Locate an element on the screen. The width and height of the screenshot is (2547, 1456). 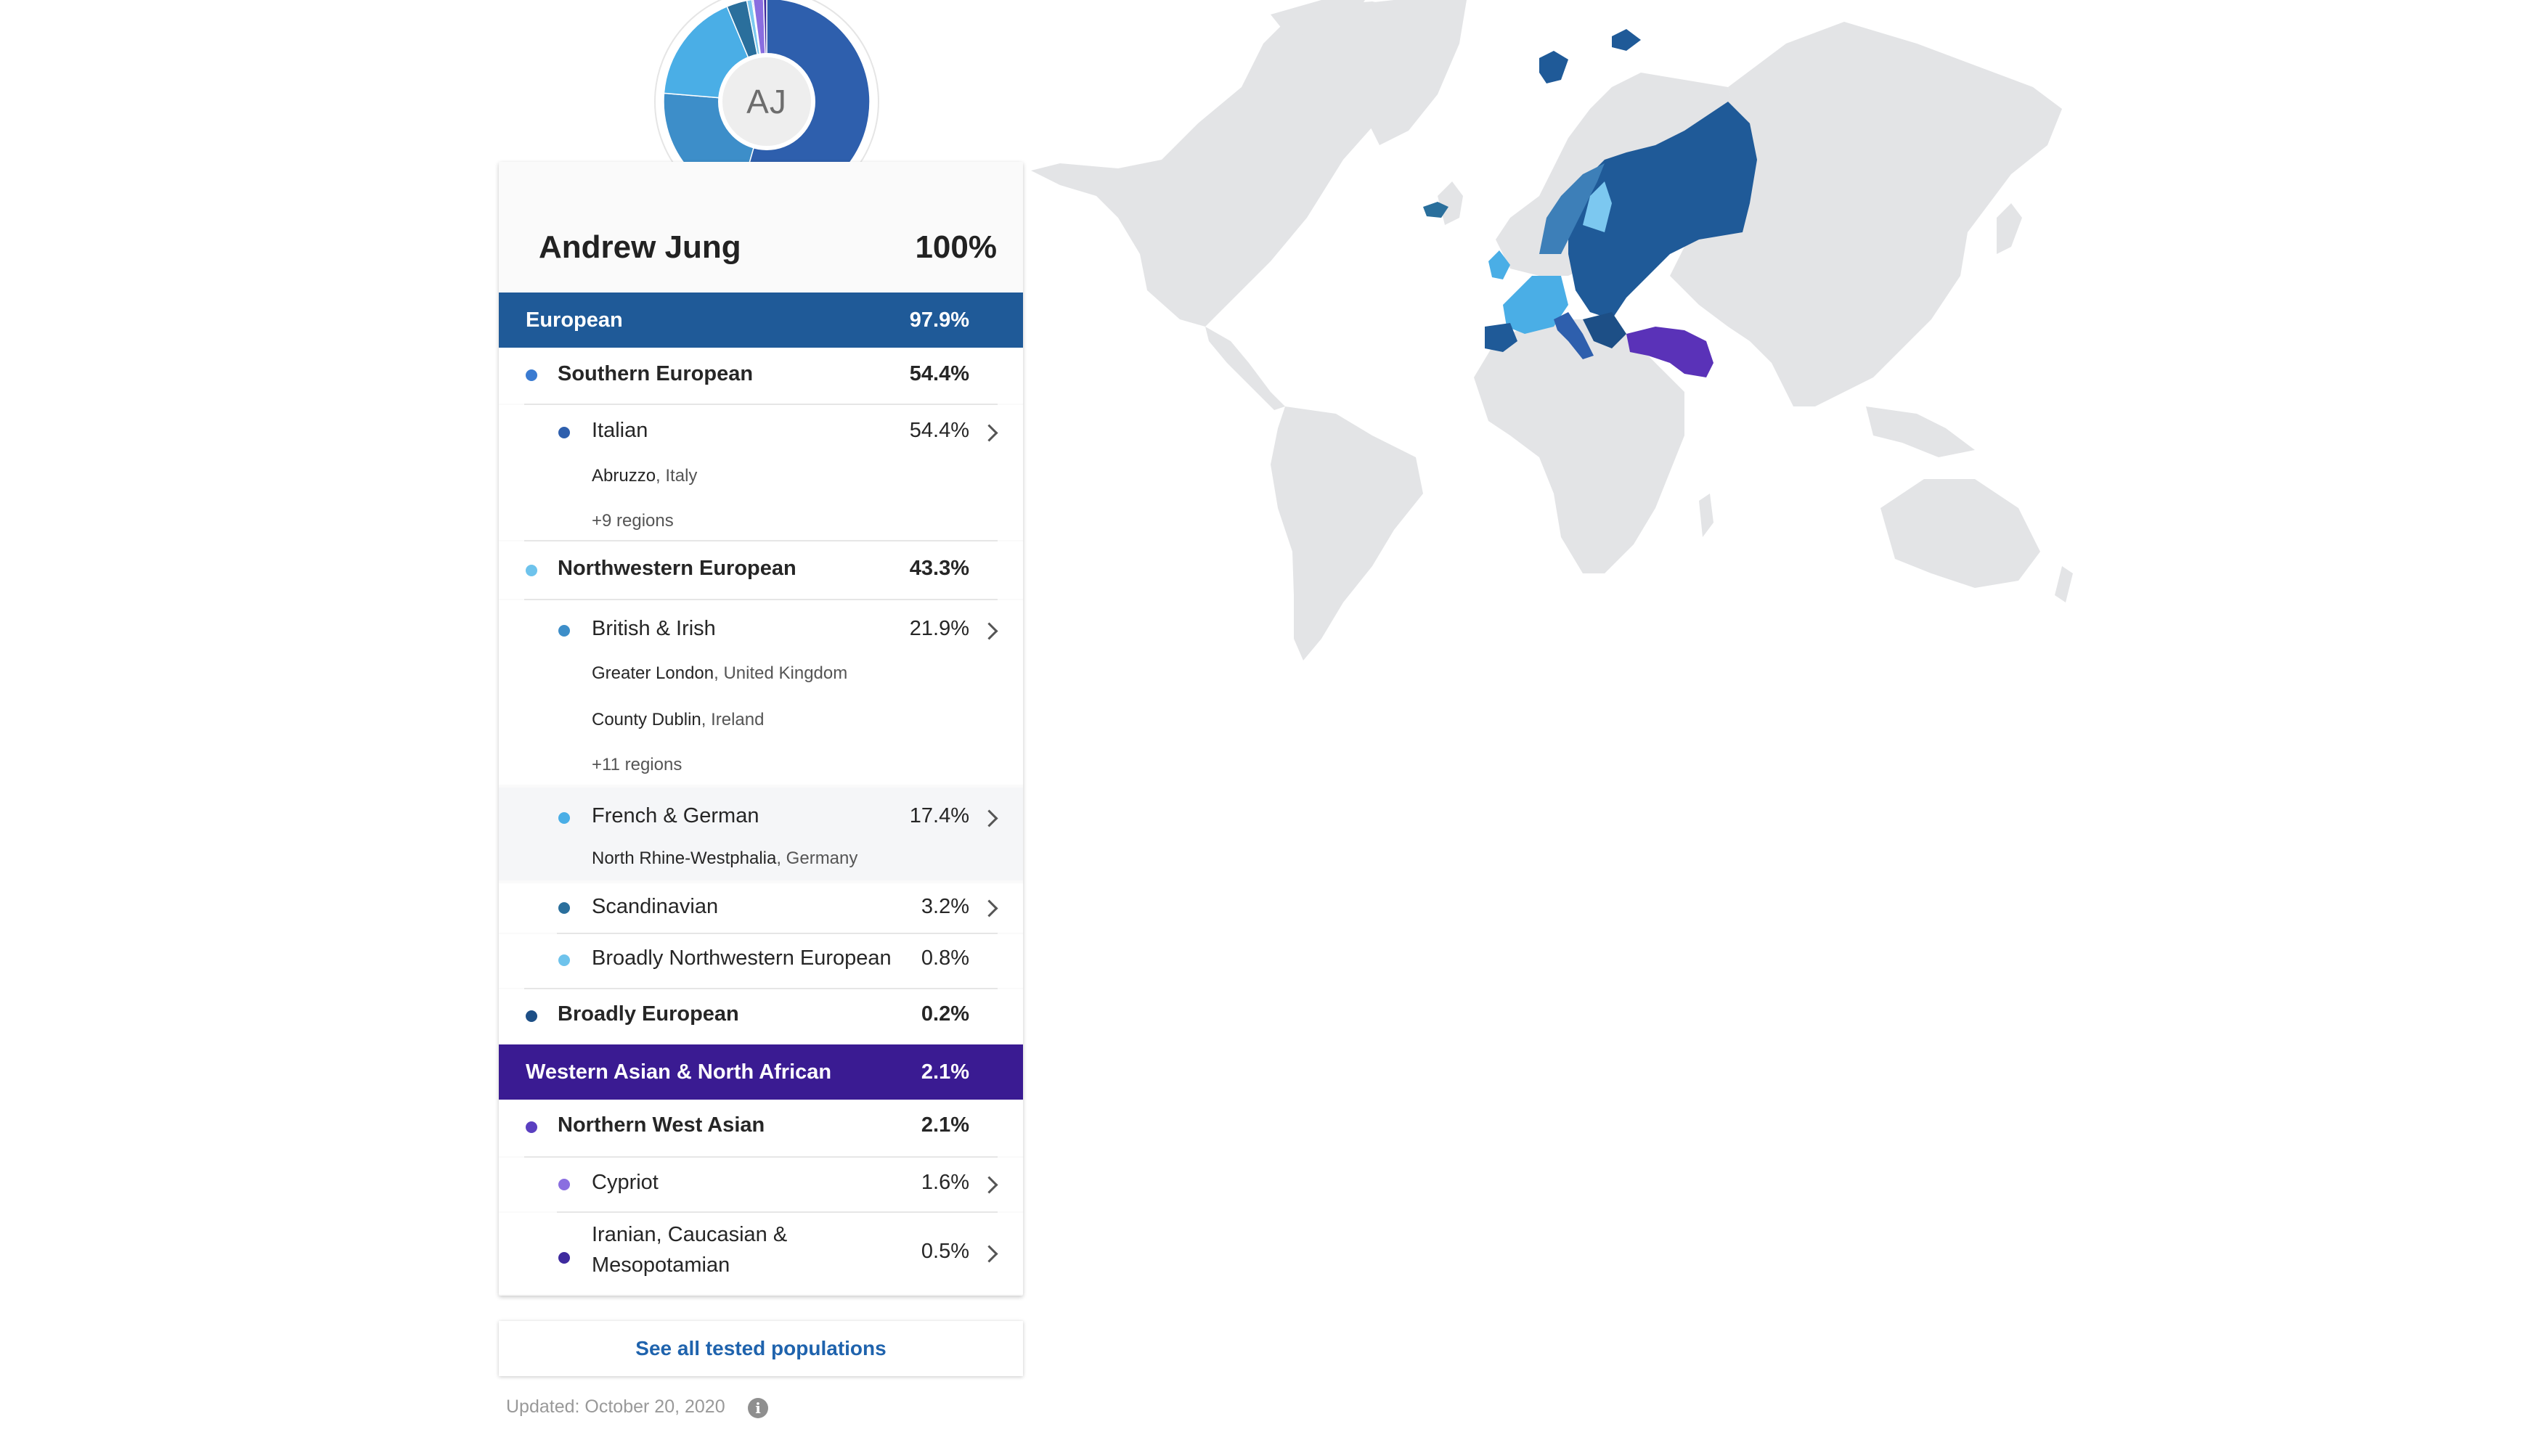
landmass-british-isles is located at coordinates (1450, 203).